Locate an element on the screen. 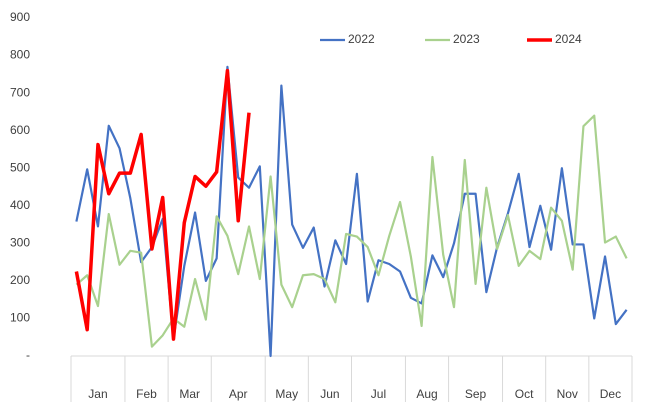 The height and width of the screenshot is (402, 652). x-tick-label: Dec is located at coordinates (610, 394).